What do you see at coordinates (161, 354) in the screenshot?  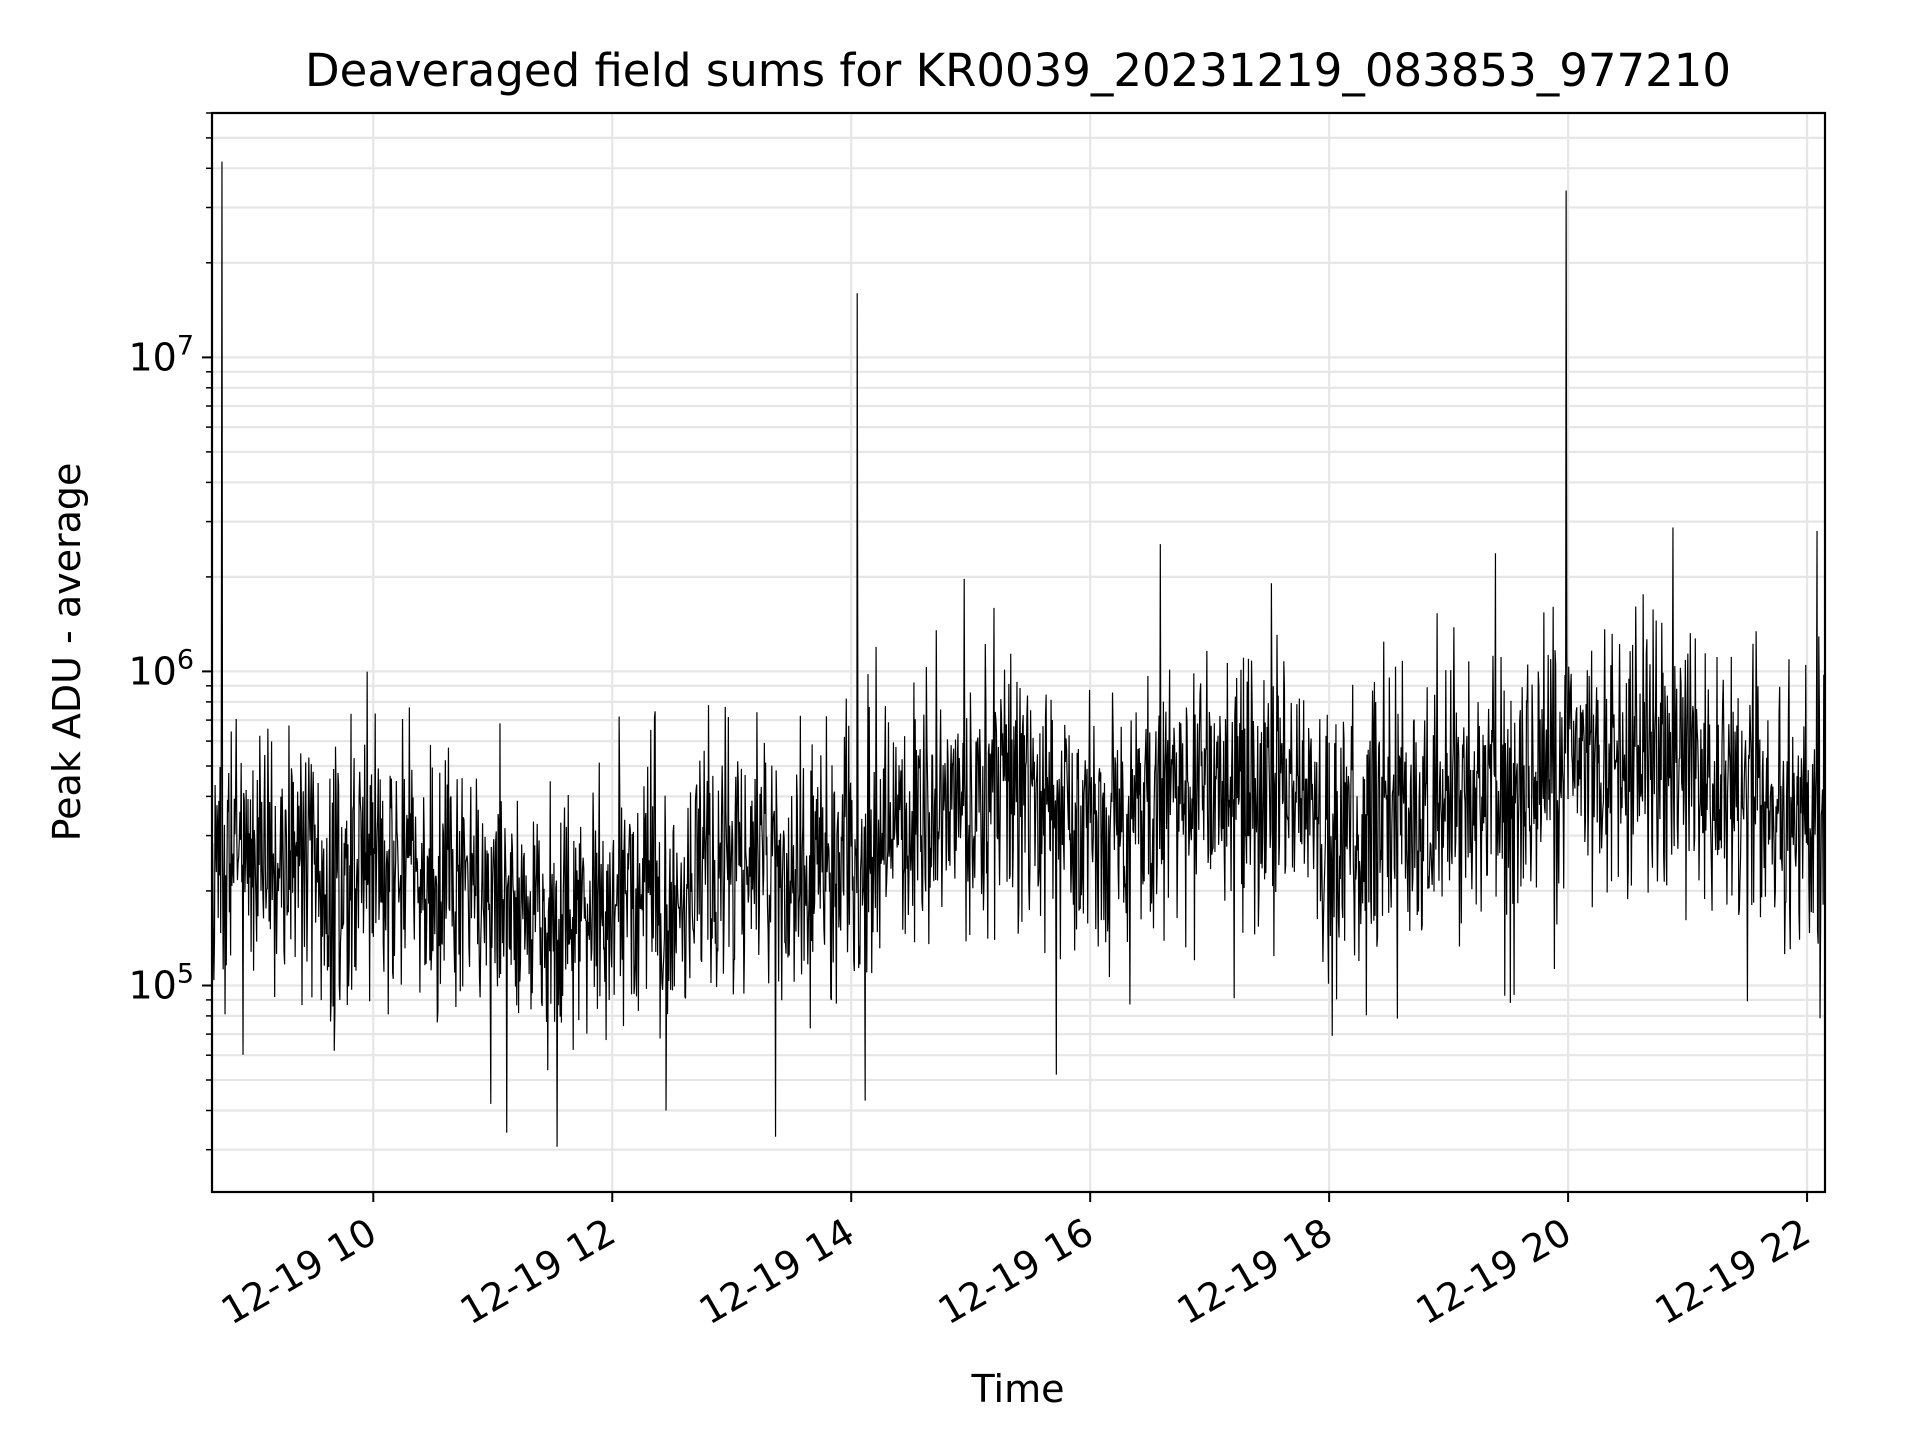 I see `y-tick-label: 107` at bounding box center [161, 354].